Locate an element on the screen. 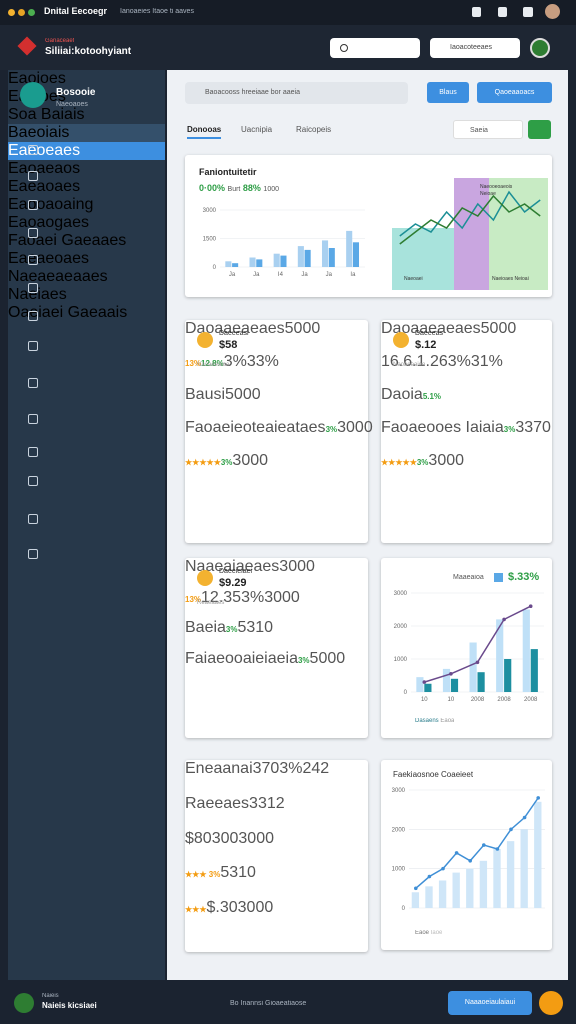 Image resolution: width=576 pixels, height=1024 pixels. row: 16.6.1.263%31% is located at coordinates (466, 369).